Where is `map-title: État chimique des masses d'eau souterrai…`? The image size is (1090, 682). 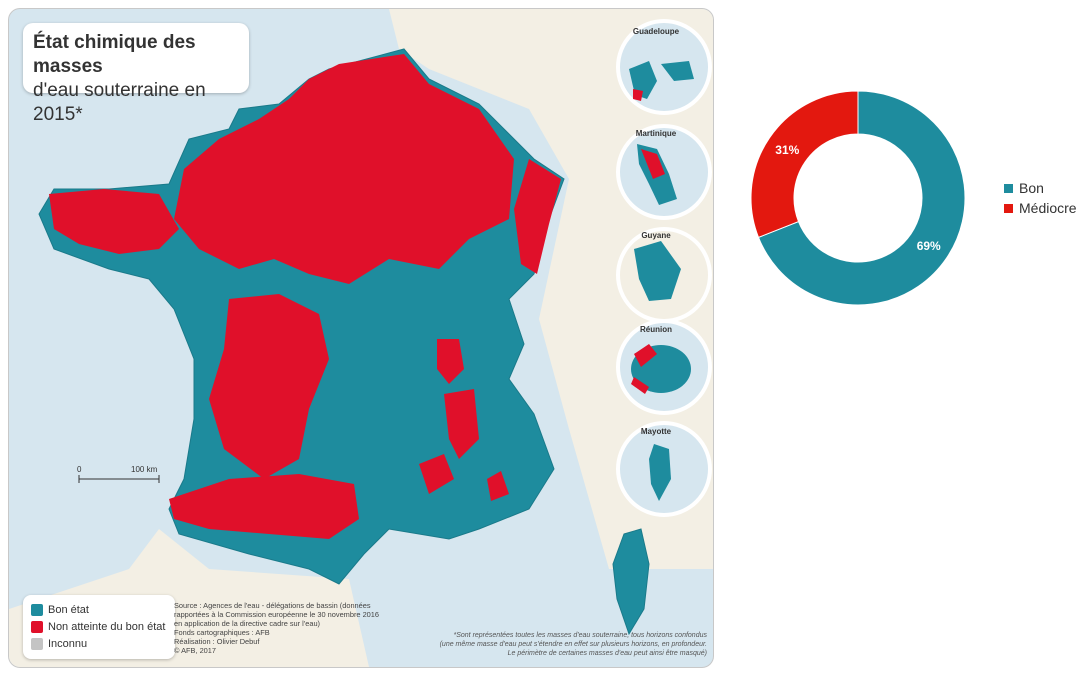
map-title: État chimique des masses d'eau souterrai… is located at coordinates (136, 74).